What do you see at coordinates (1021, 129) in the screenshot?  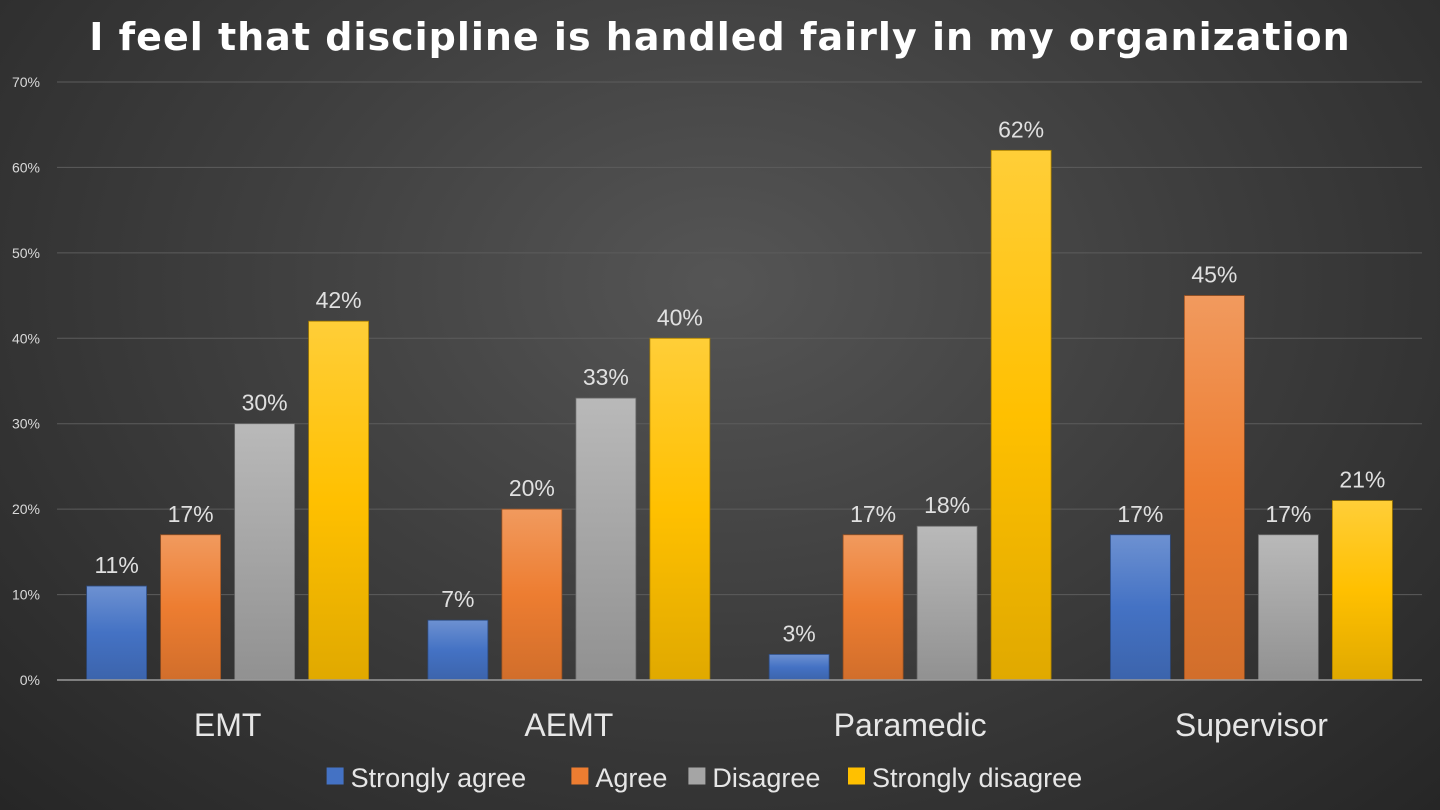 I see `data-label: 62%` at bounding box center [1021, 129].